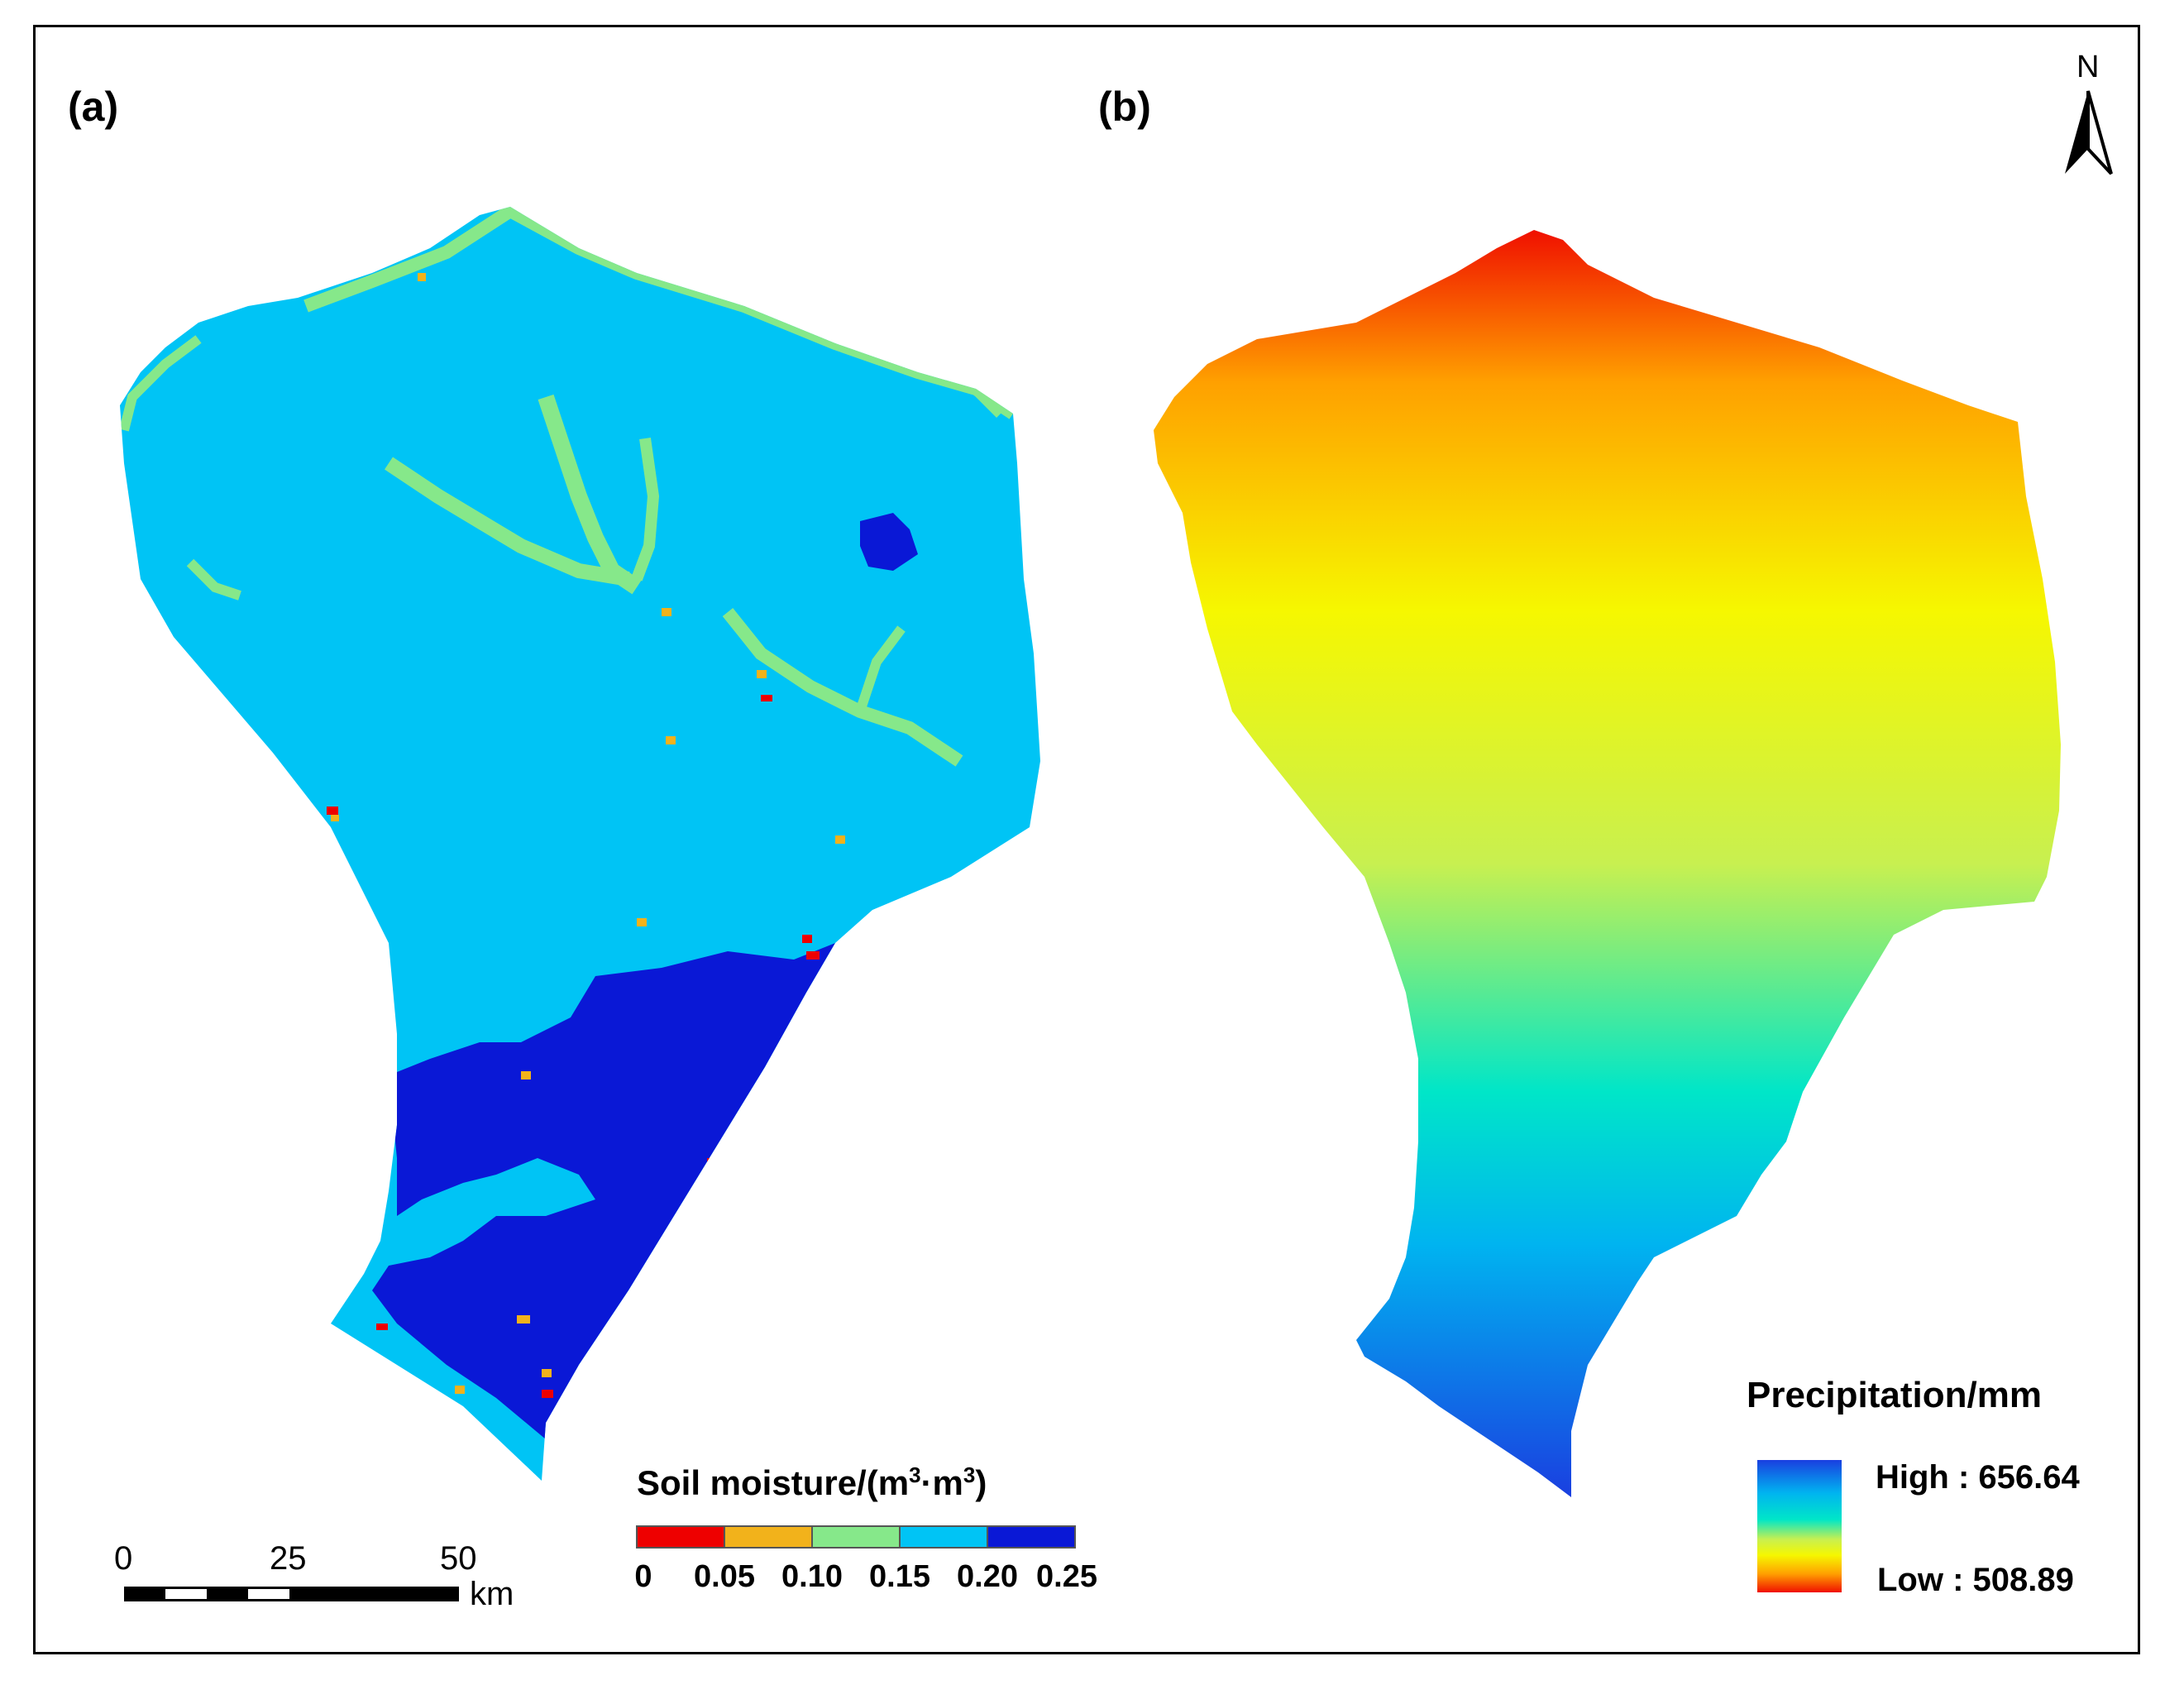 This screenshot has height=1685, width=2184. Describe the element at coordinates (812, 1576) in the screenshot. I see `legend-tick-2: 0.10` at that location.